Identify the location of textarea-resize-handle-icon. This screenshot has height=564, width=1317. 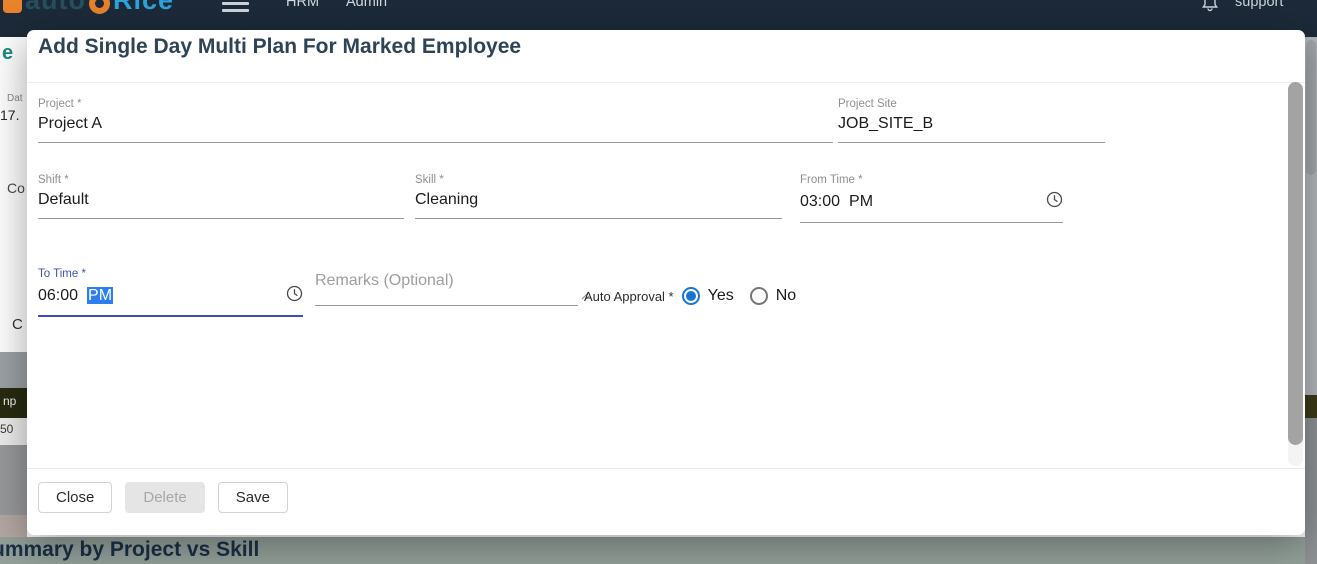
(585, 296).